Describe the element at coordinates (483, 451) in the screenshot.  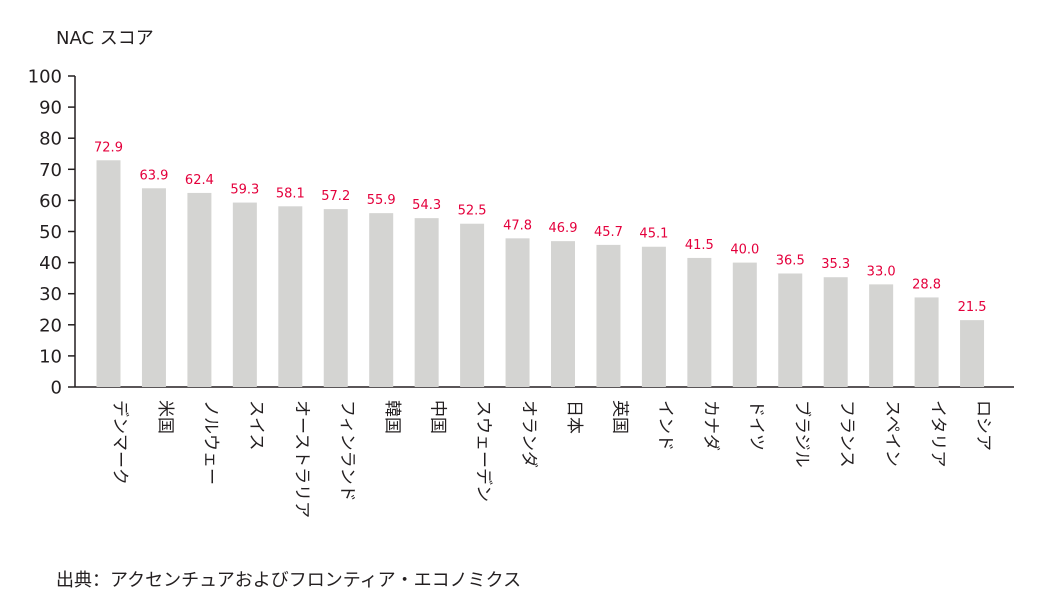
I see `x-tick-label: スウェーデン` at that location.